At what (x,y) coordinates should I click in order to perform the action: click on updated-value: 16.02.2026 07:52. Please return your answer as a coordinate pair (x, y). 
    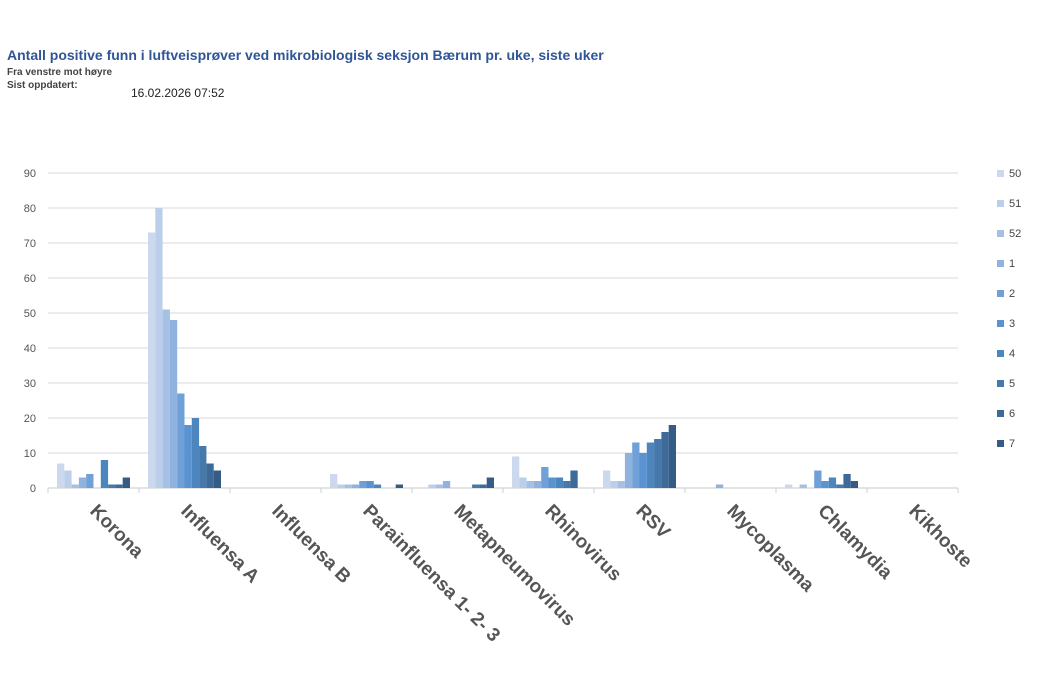
    Looking at the image, I should click on (178, 93).